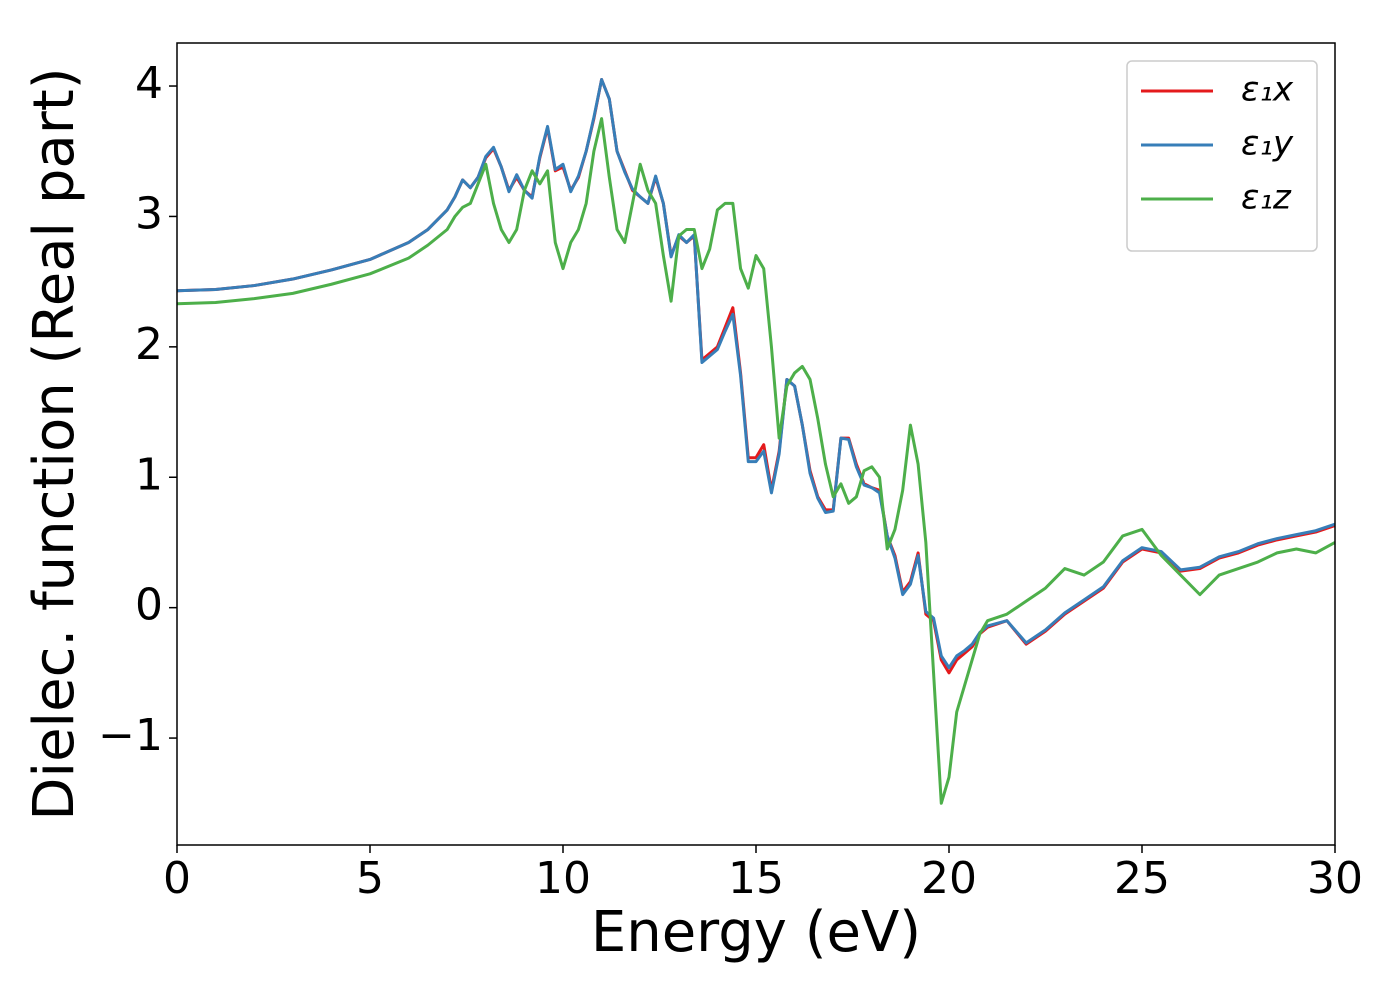  I want to click on x-tick-label: 10, so click(563, 878).